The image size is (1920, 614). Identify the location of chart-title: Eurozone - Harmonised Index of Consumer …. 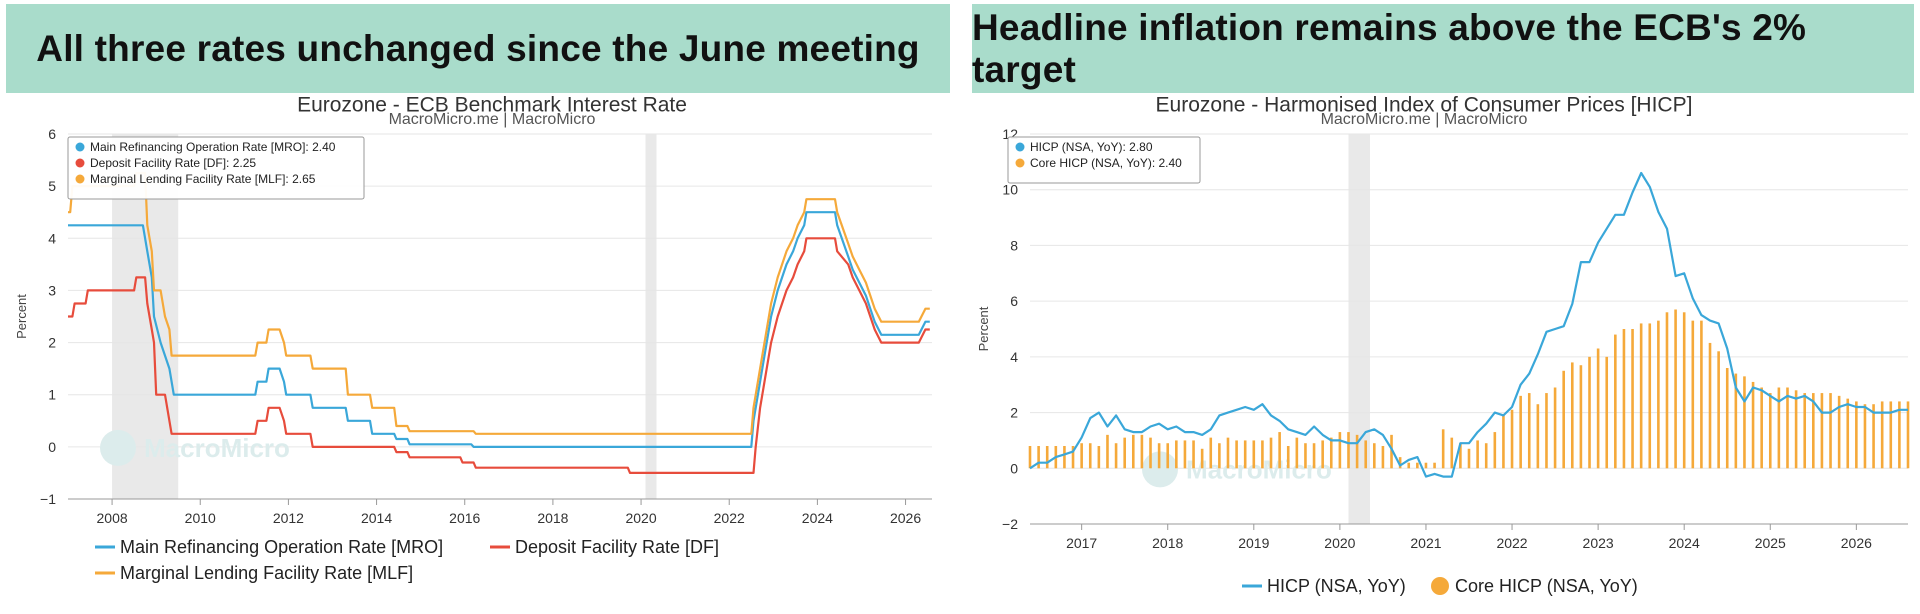
(1424, 105).